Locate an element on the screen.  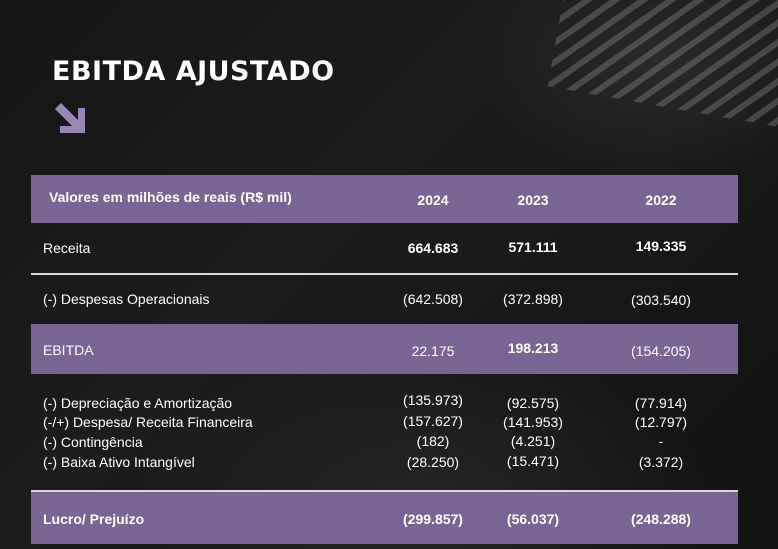
row-label: EBITDA is located at coordinates (68, 350).